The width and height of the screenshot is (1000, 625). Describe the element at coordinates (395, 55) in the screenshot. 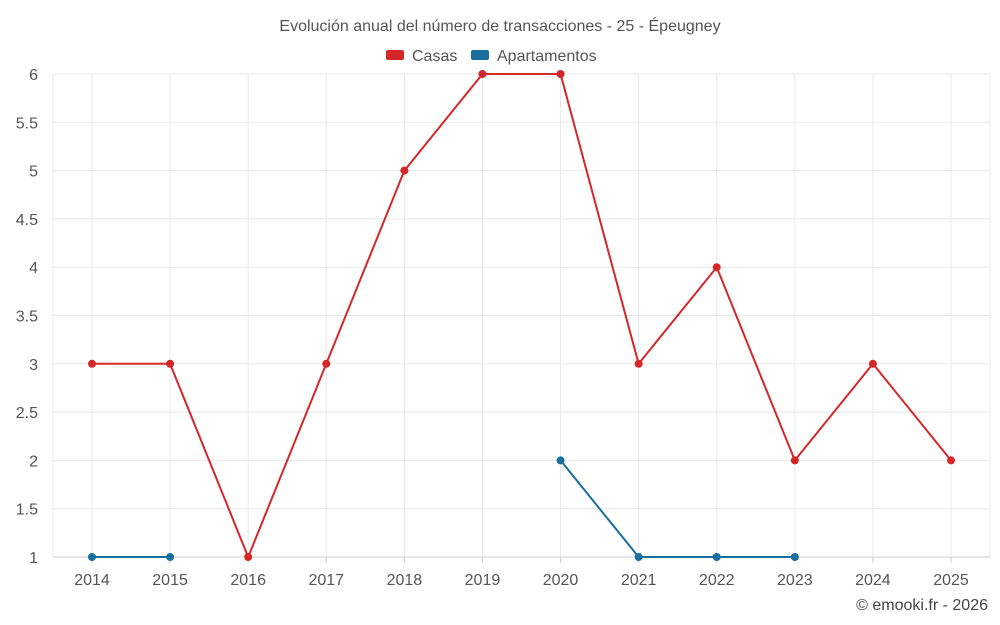

I see `legend-swatch-casas` at that location.